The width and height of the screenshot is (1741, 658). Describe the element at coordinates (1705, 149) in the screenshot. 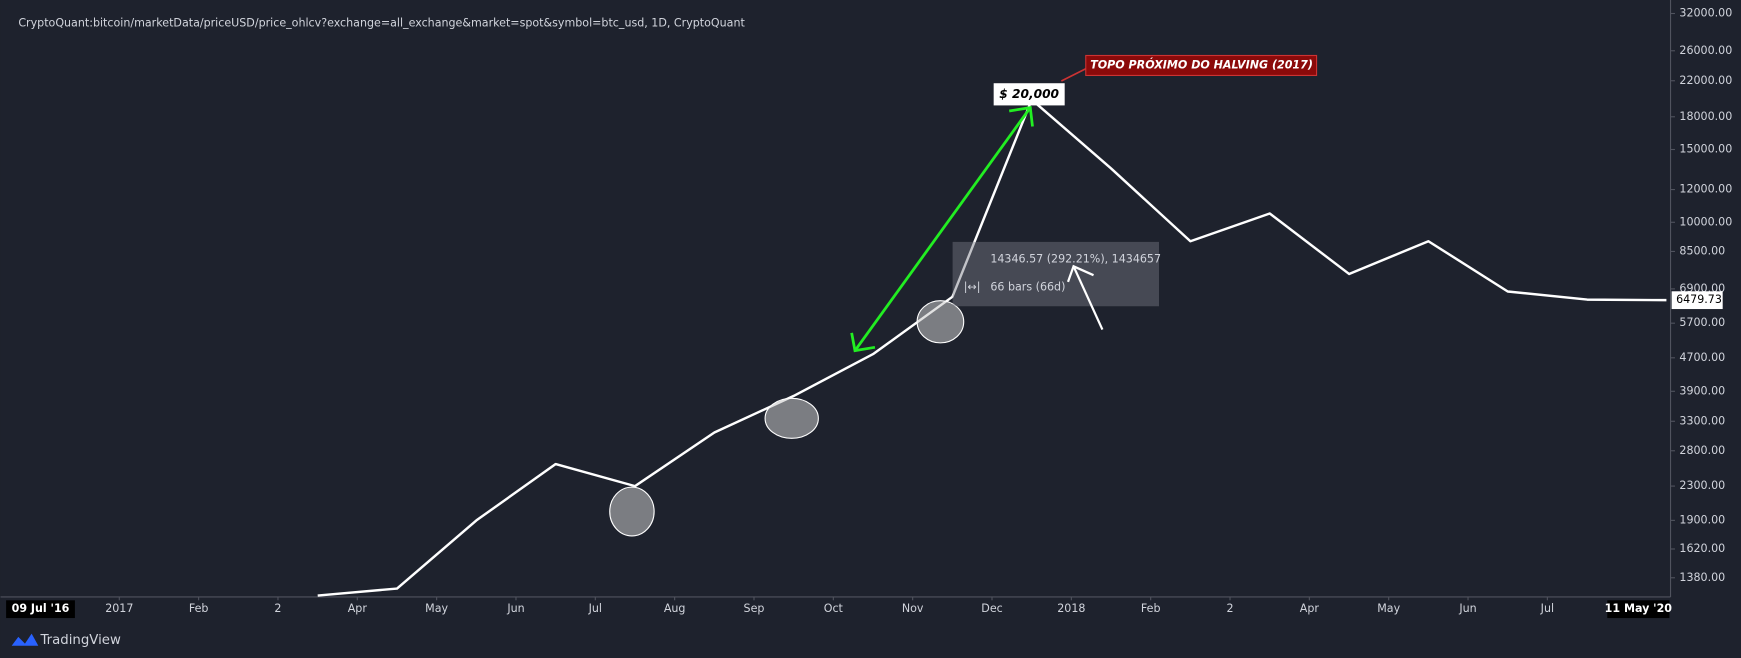

I see `y-tick-label: 15000.00` at that location.